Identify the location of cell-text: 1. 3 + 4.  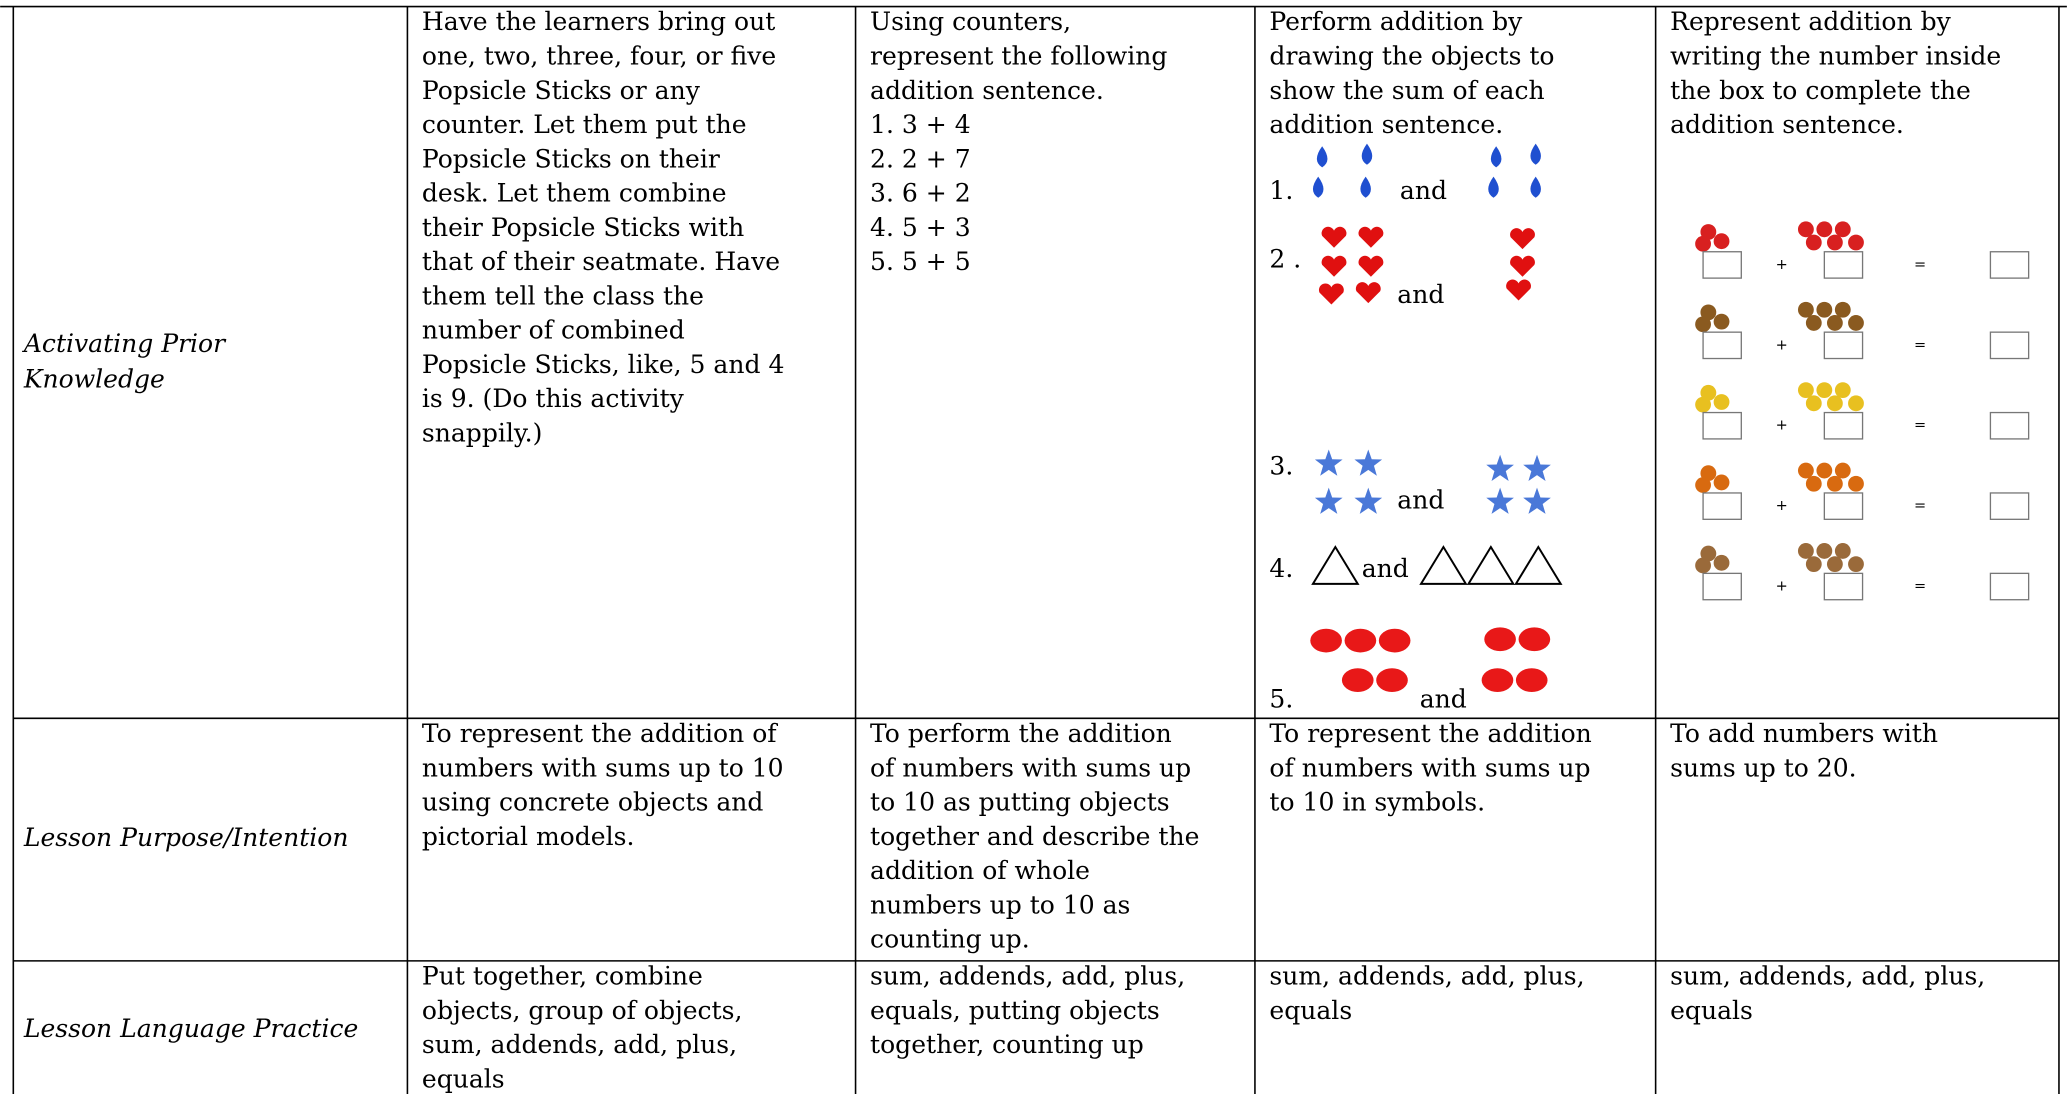
(920, 124).